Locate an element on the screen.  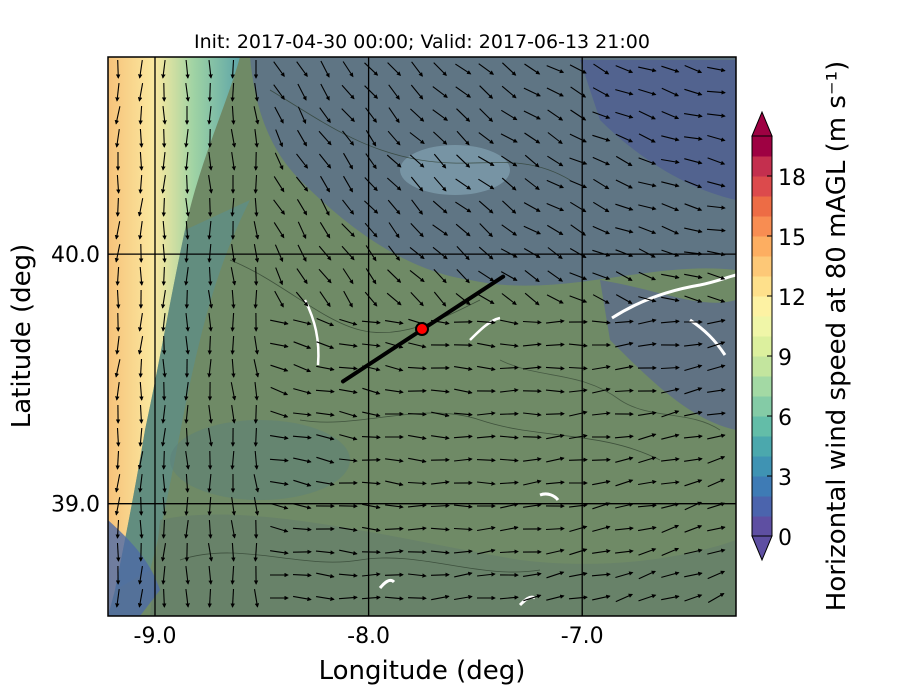
colorbar-tick-label: 15 is located at coordinates (792, 238).